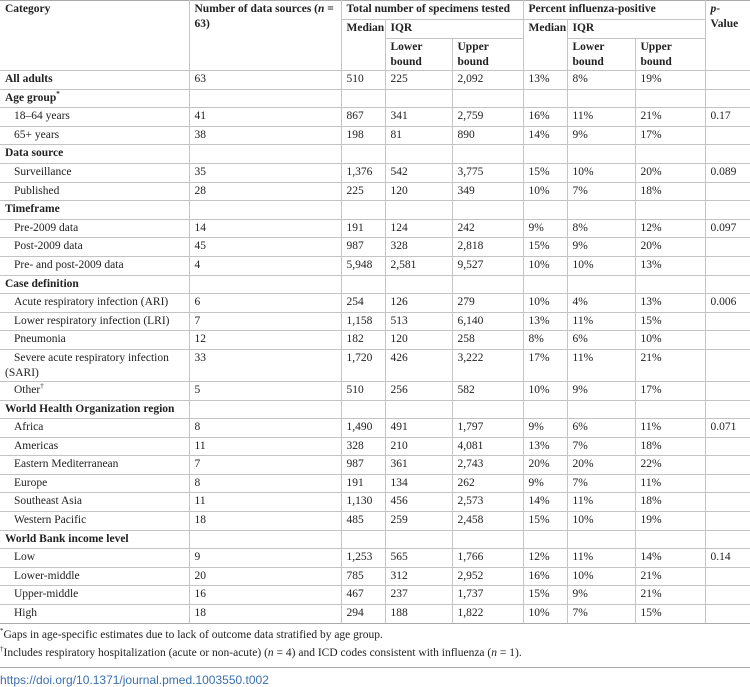 The width and height of the screenshot is (750, 687). I want to click on col-header-percent-positive: Percent influenza-positive, so click(614, 10).